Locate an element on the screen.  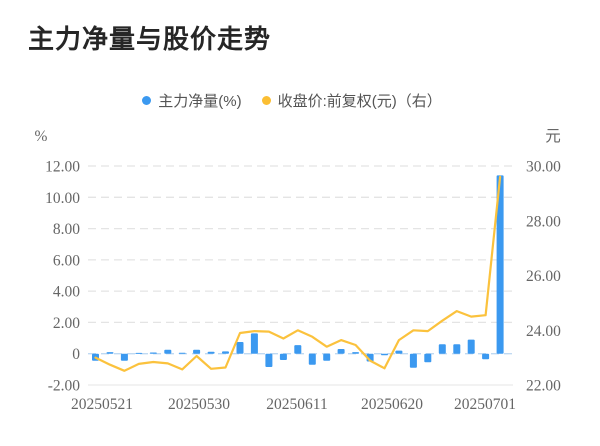
legend-item-net-volume: 主力净量(%) is located at coordinates (192, 100).